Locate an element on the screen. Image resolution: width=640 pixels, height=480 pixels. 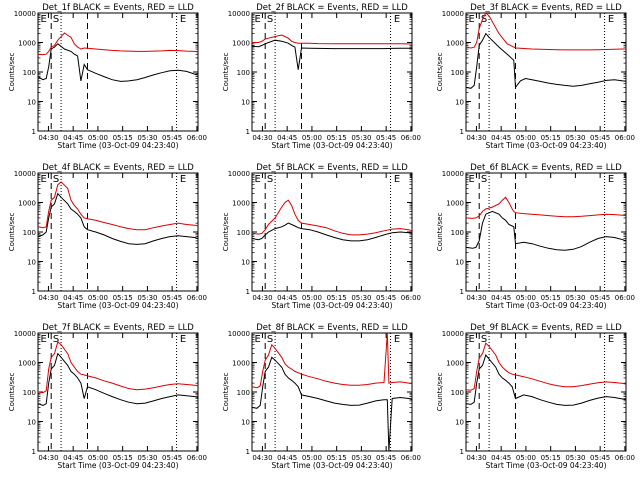
plot-title: Det_4f BLACK = Events, RED = LLD is located at coordinates (118, 168).